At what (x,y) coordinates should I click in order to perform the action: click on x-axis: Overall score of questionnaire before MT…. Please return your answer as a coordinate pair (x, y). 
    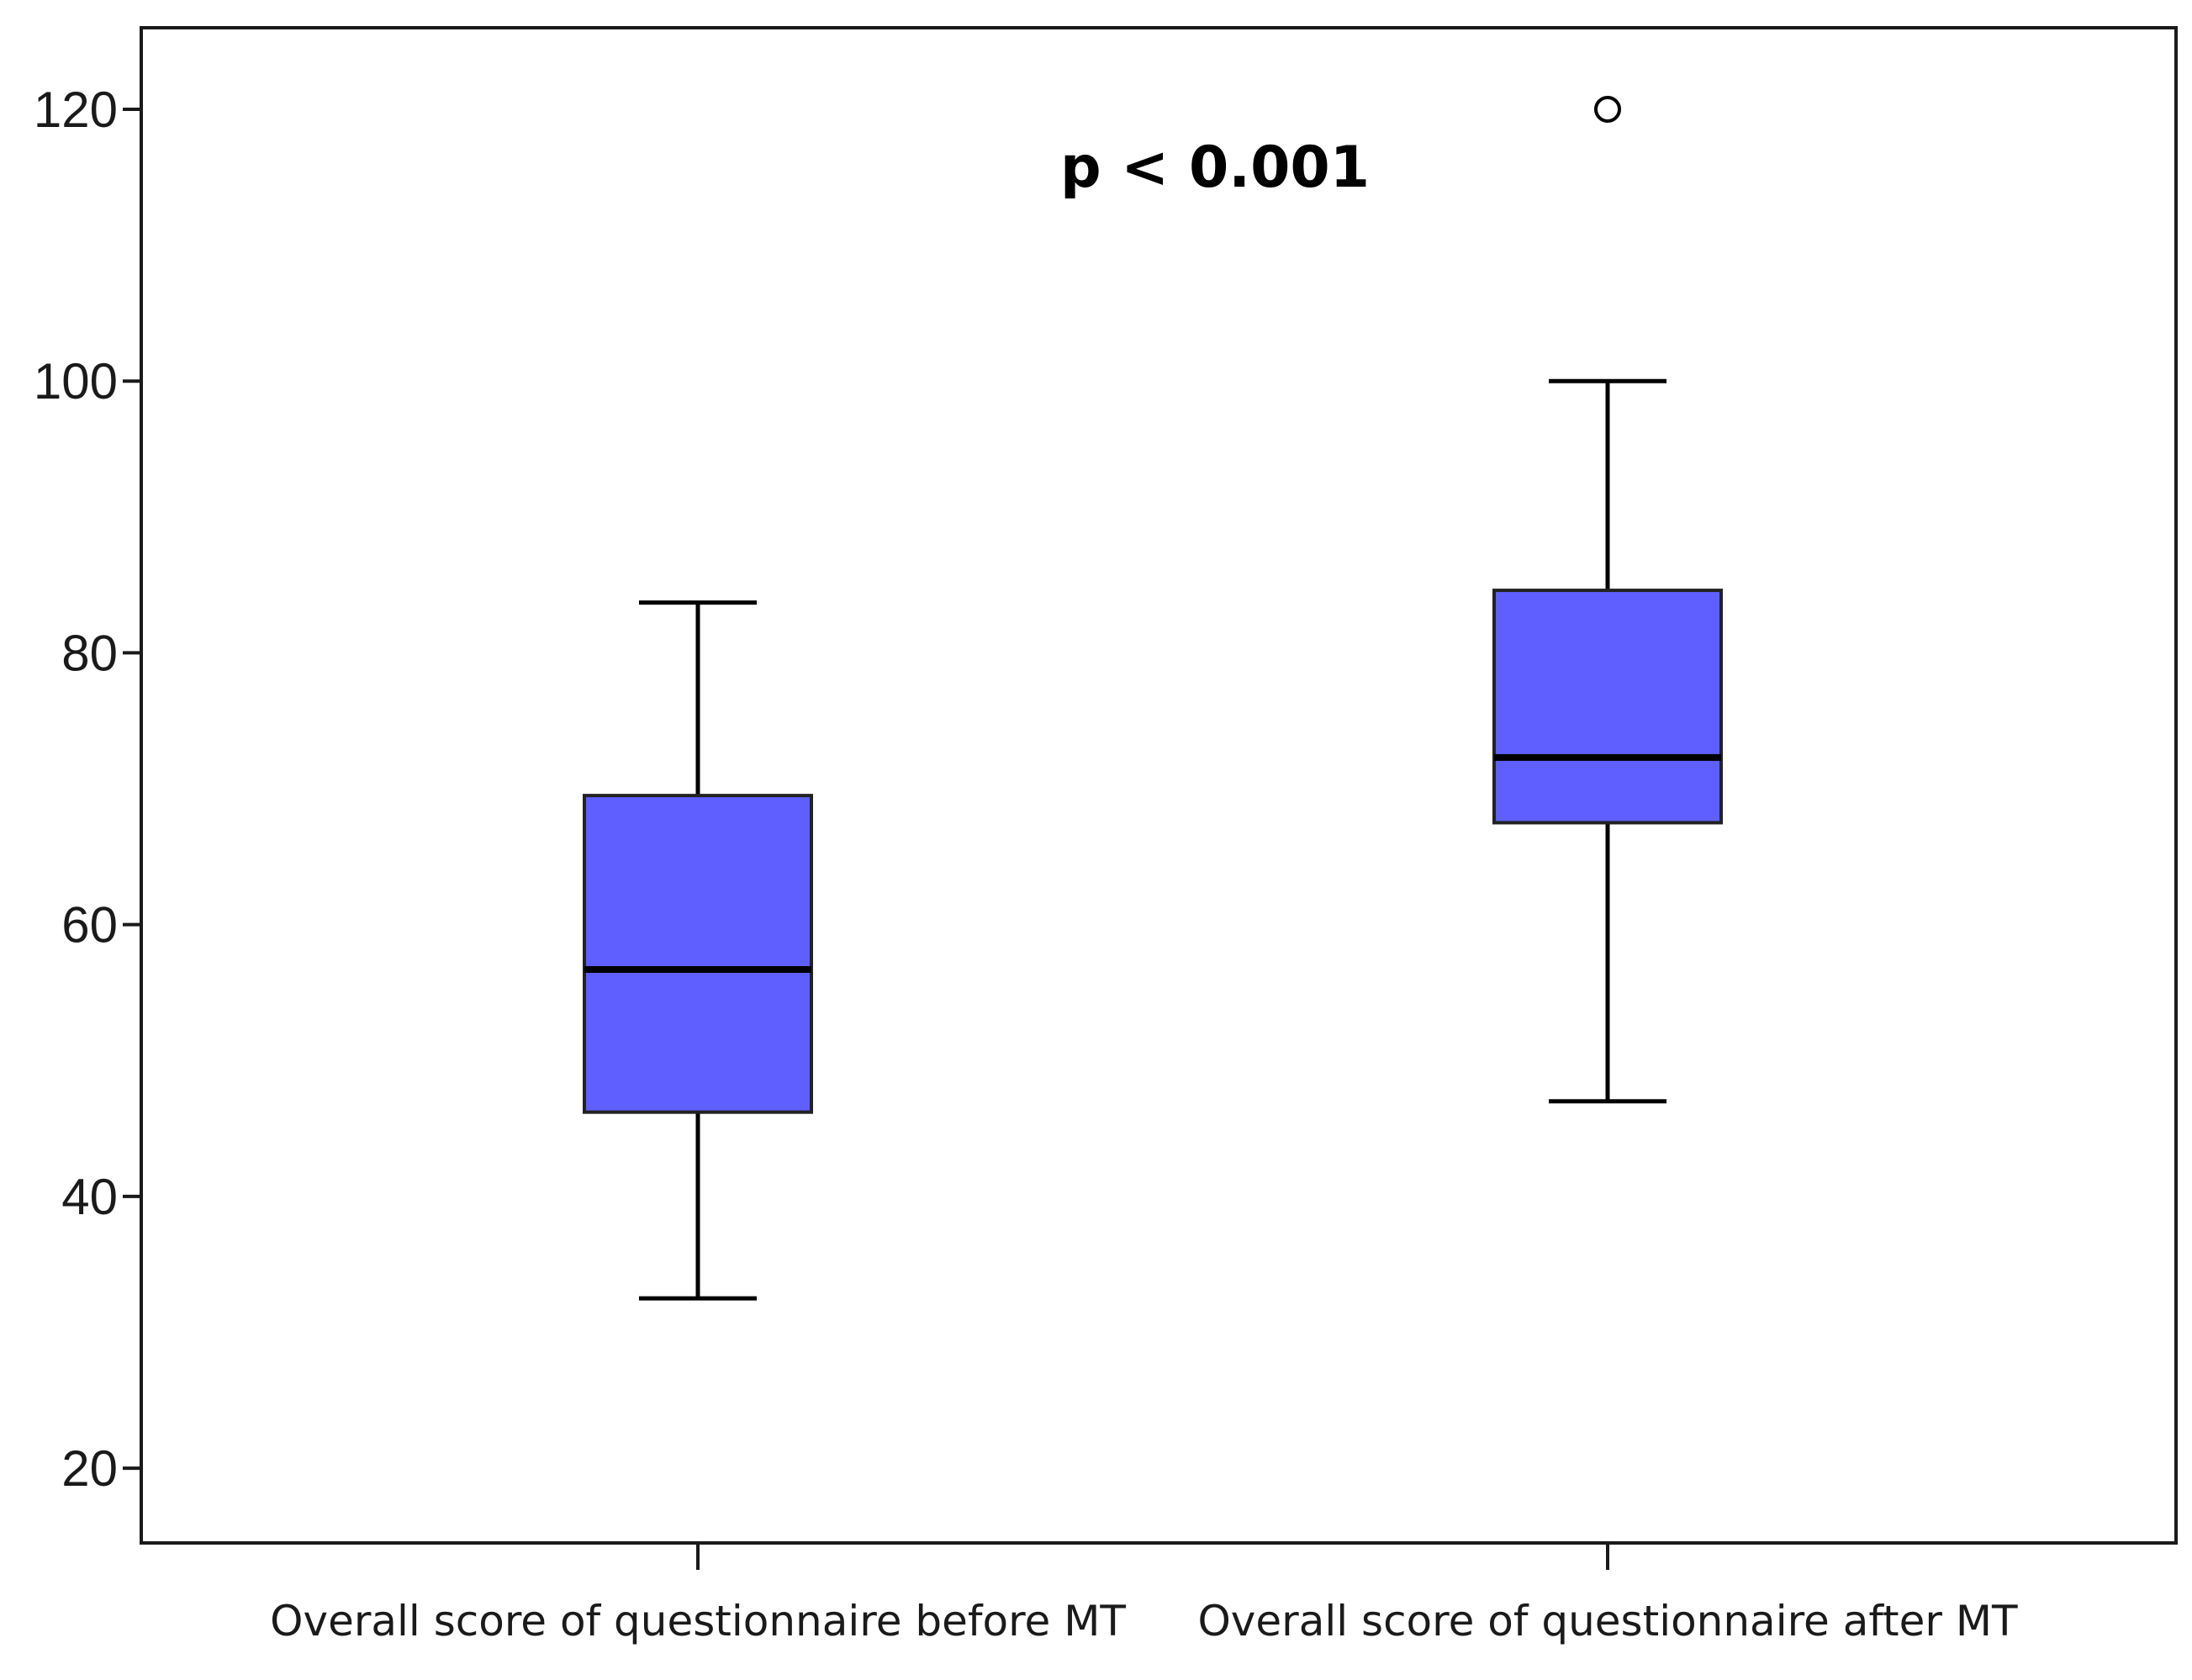
    Looking at the image, I should click on (1144, 1594).